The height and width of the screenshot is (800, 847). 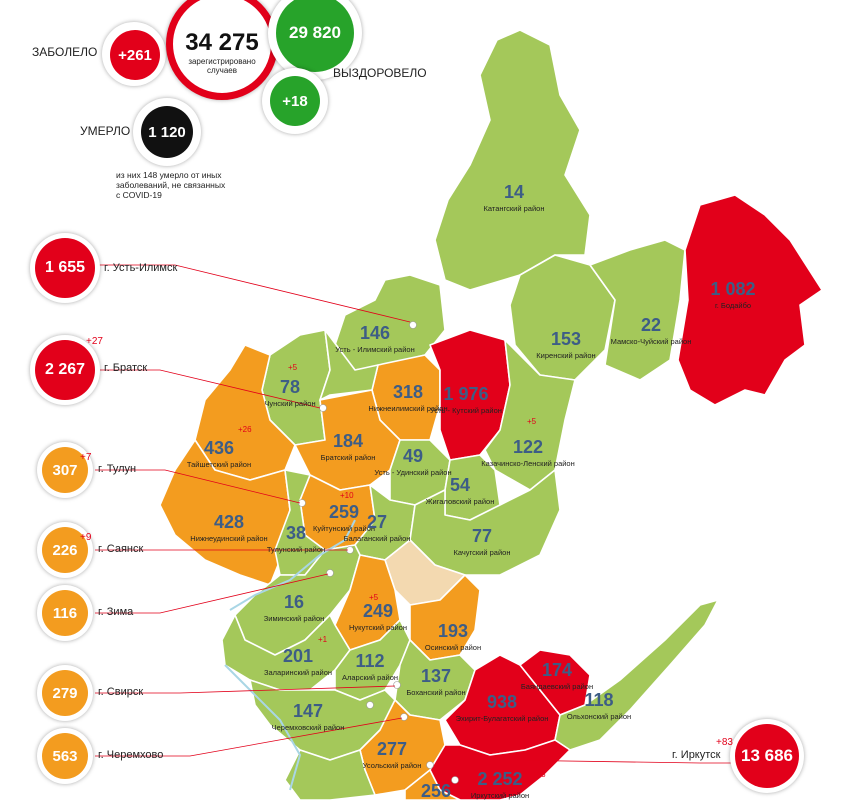 I want to click on city-value: 1 655, so click(x=65, y=268).